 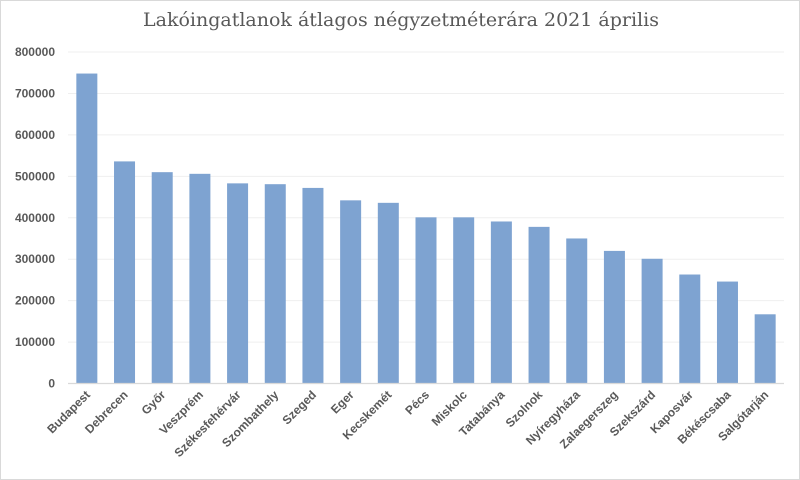 I want to click on bar-Pécs, so click(x=426, y=300).